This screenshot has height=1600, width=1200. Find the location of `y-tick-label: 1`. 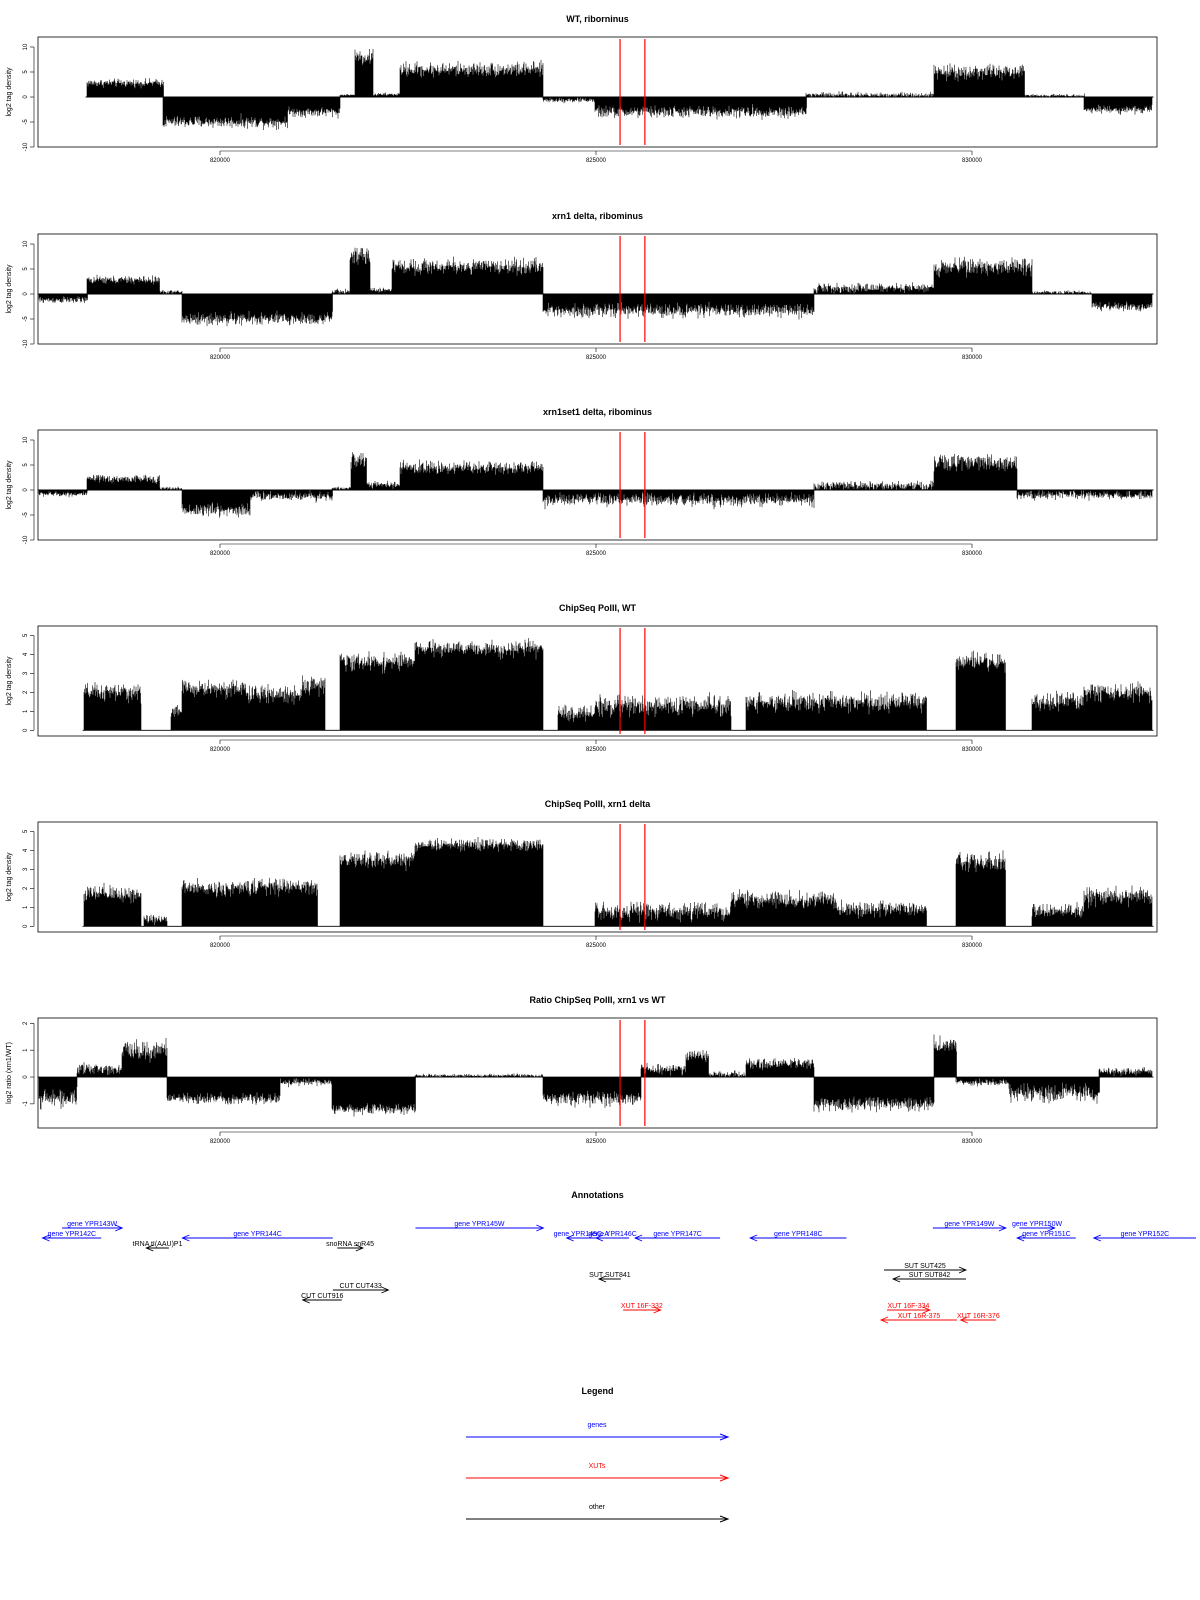

y-tick-label: 1 is located at coordinates (26, 1050).